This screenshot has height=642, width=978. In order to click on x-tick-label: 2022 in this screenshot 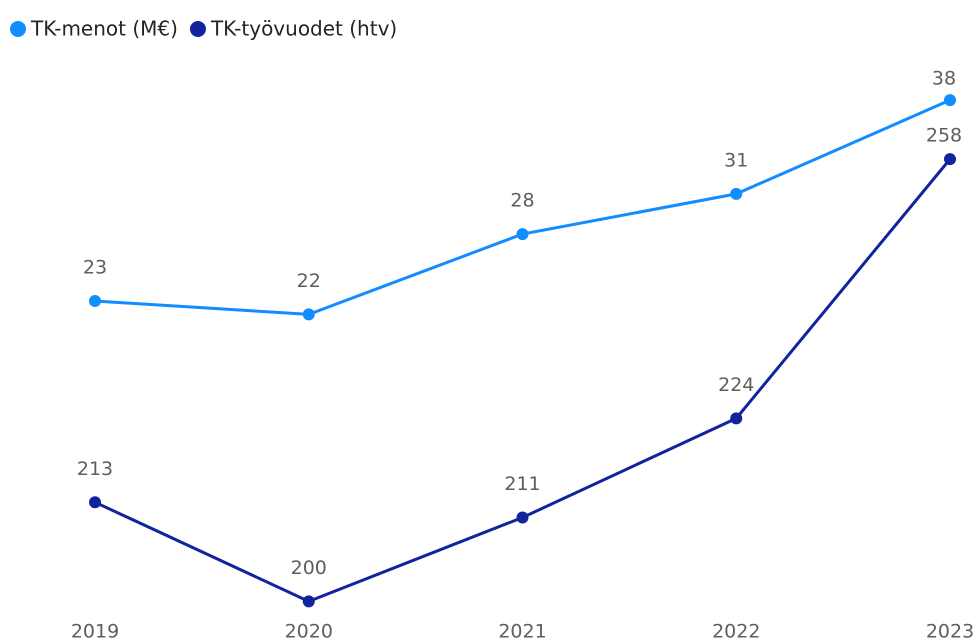, I will do `click(736, 631)`.